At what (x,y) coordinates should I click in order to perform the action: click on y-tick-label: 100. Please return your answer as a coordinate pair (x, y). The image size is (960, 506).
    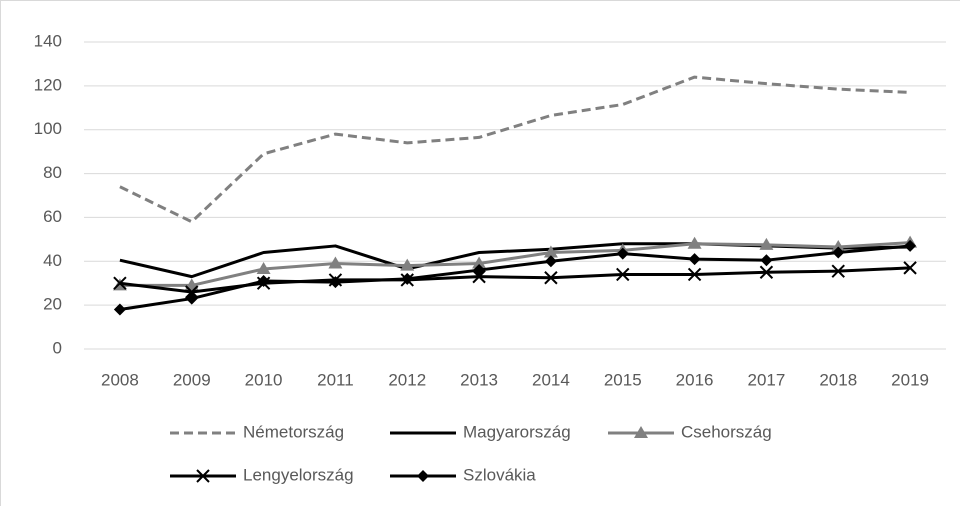
    Looking at the image, I should click on (48, 128).